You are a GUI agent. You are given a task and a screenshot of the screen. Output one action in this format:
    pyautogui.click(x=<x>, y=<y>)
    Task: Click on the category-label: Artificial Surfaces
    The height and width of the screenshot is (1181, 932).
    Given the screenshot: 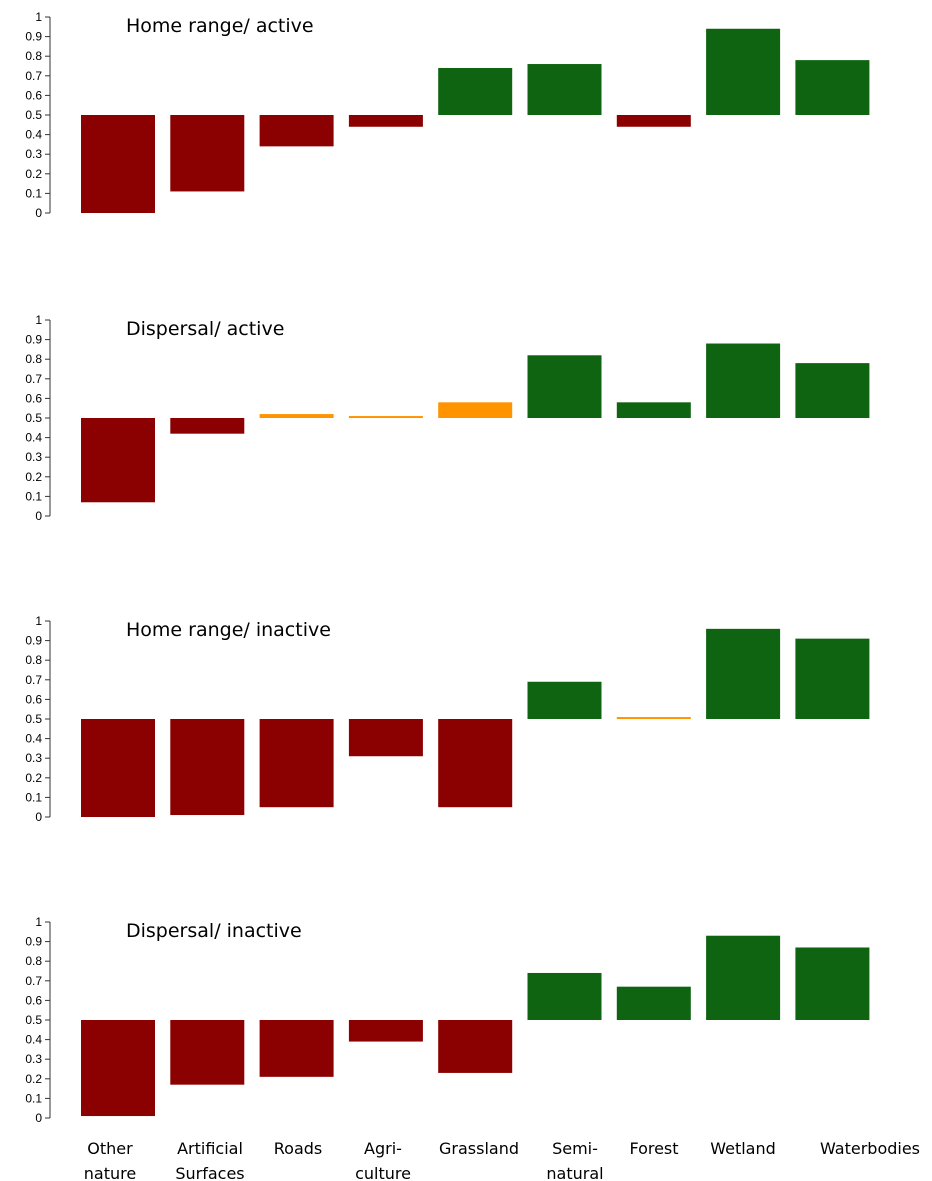 What is the action you would take?
    pyautogui.click(x=209, y=1160)
    